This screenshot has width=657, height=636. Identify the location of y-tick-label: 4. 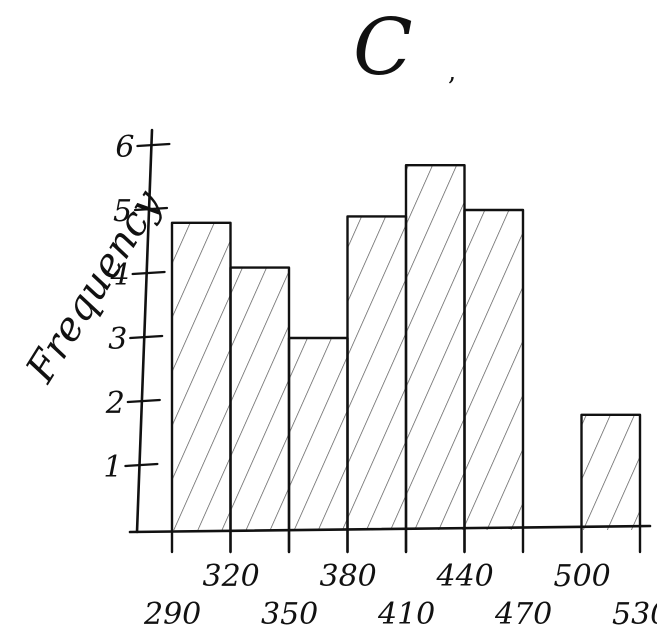
(120, 275).